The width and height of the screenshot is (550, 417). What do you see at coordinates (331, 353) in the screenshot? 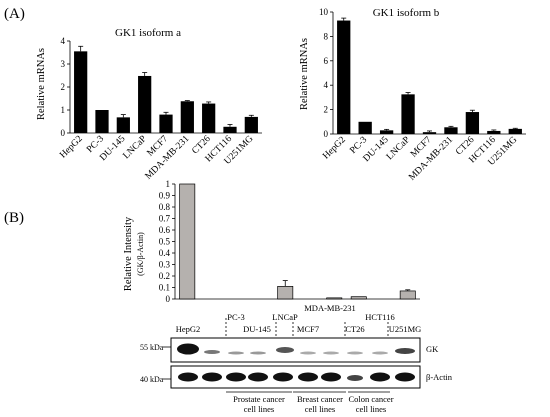
I see `gk-band-mdamb231` at bounding box center [331, 353].